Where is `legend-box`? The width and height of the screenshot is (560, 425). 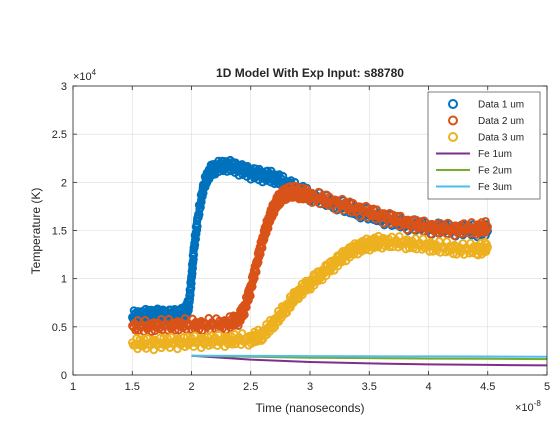
legend-box is located at coordinates (484, 145).